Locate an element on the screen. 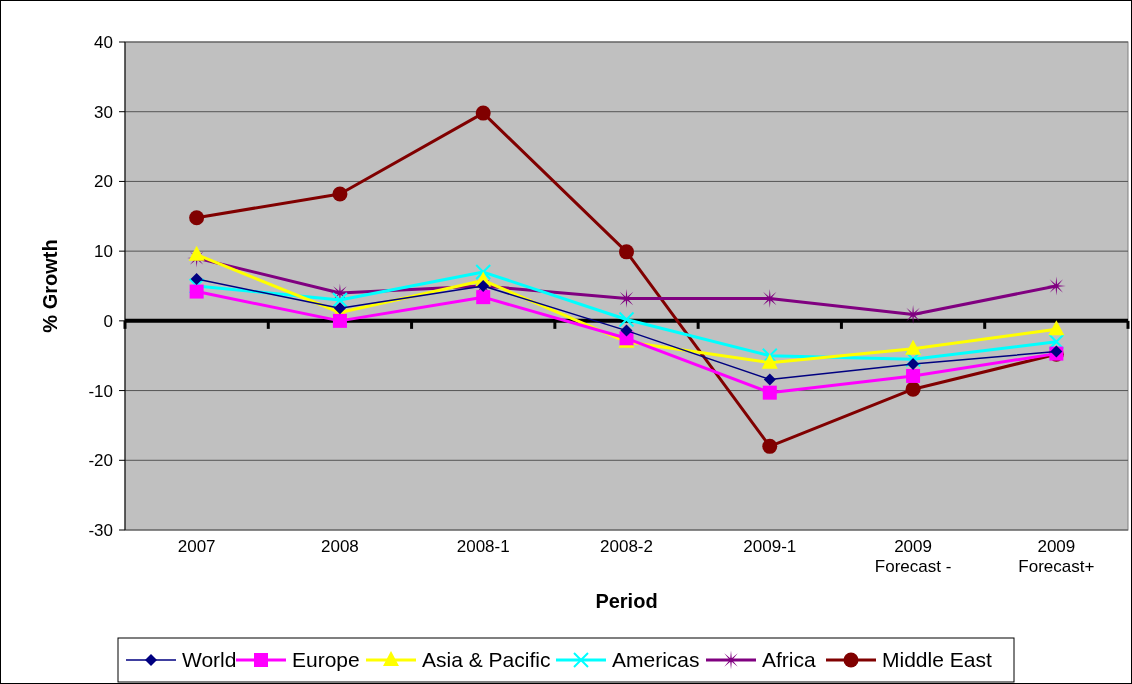 The width and height of the screenshot is (1132, 684). y-tick-label: 10 is located at coordinates (103, 252).